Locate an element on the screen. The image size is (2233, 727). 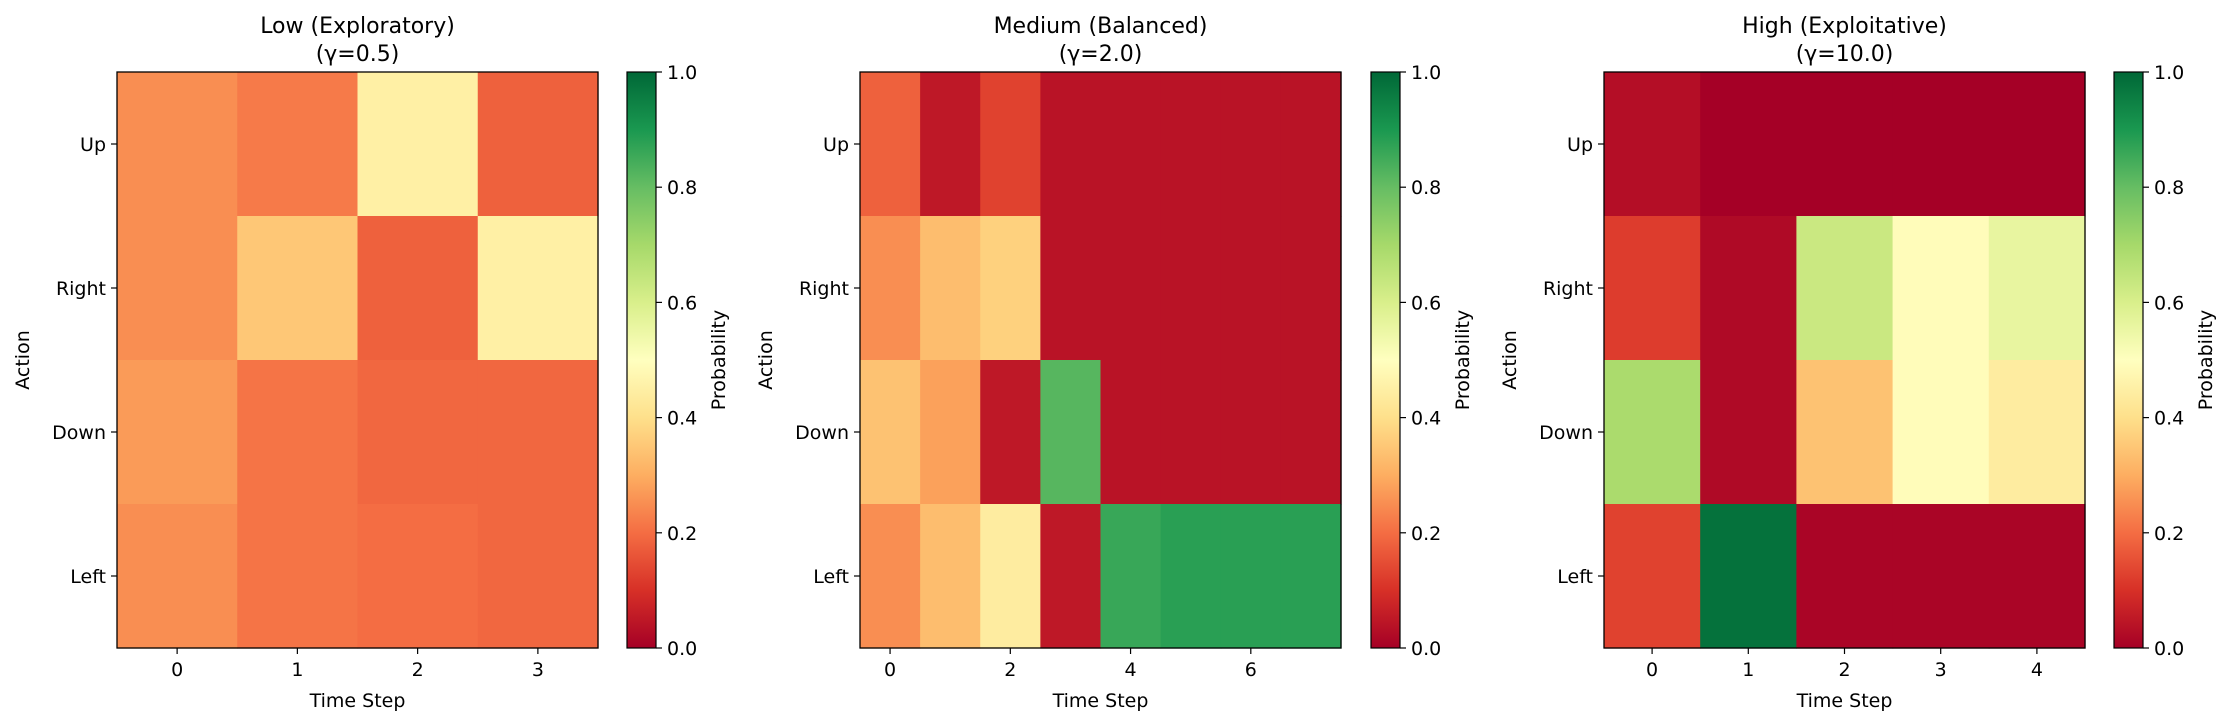
chart-title: Low (Exploratory) is located at coordinates (357, 26).